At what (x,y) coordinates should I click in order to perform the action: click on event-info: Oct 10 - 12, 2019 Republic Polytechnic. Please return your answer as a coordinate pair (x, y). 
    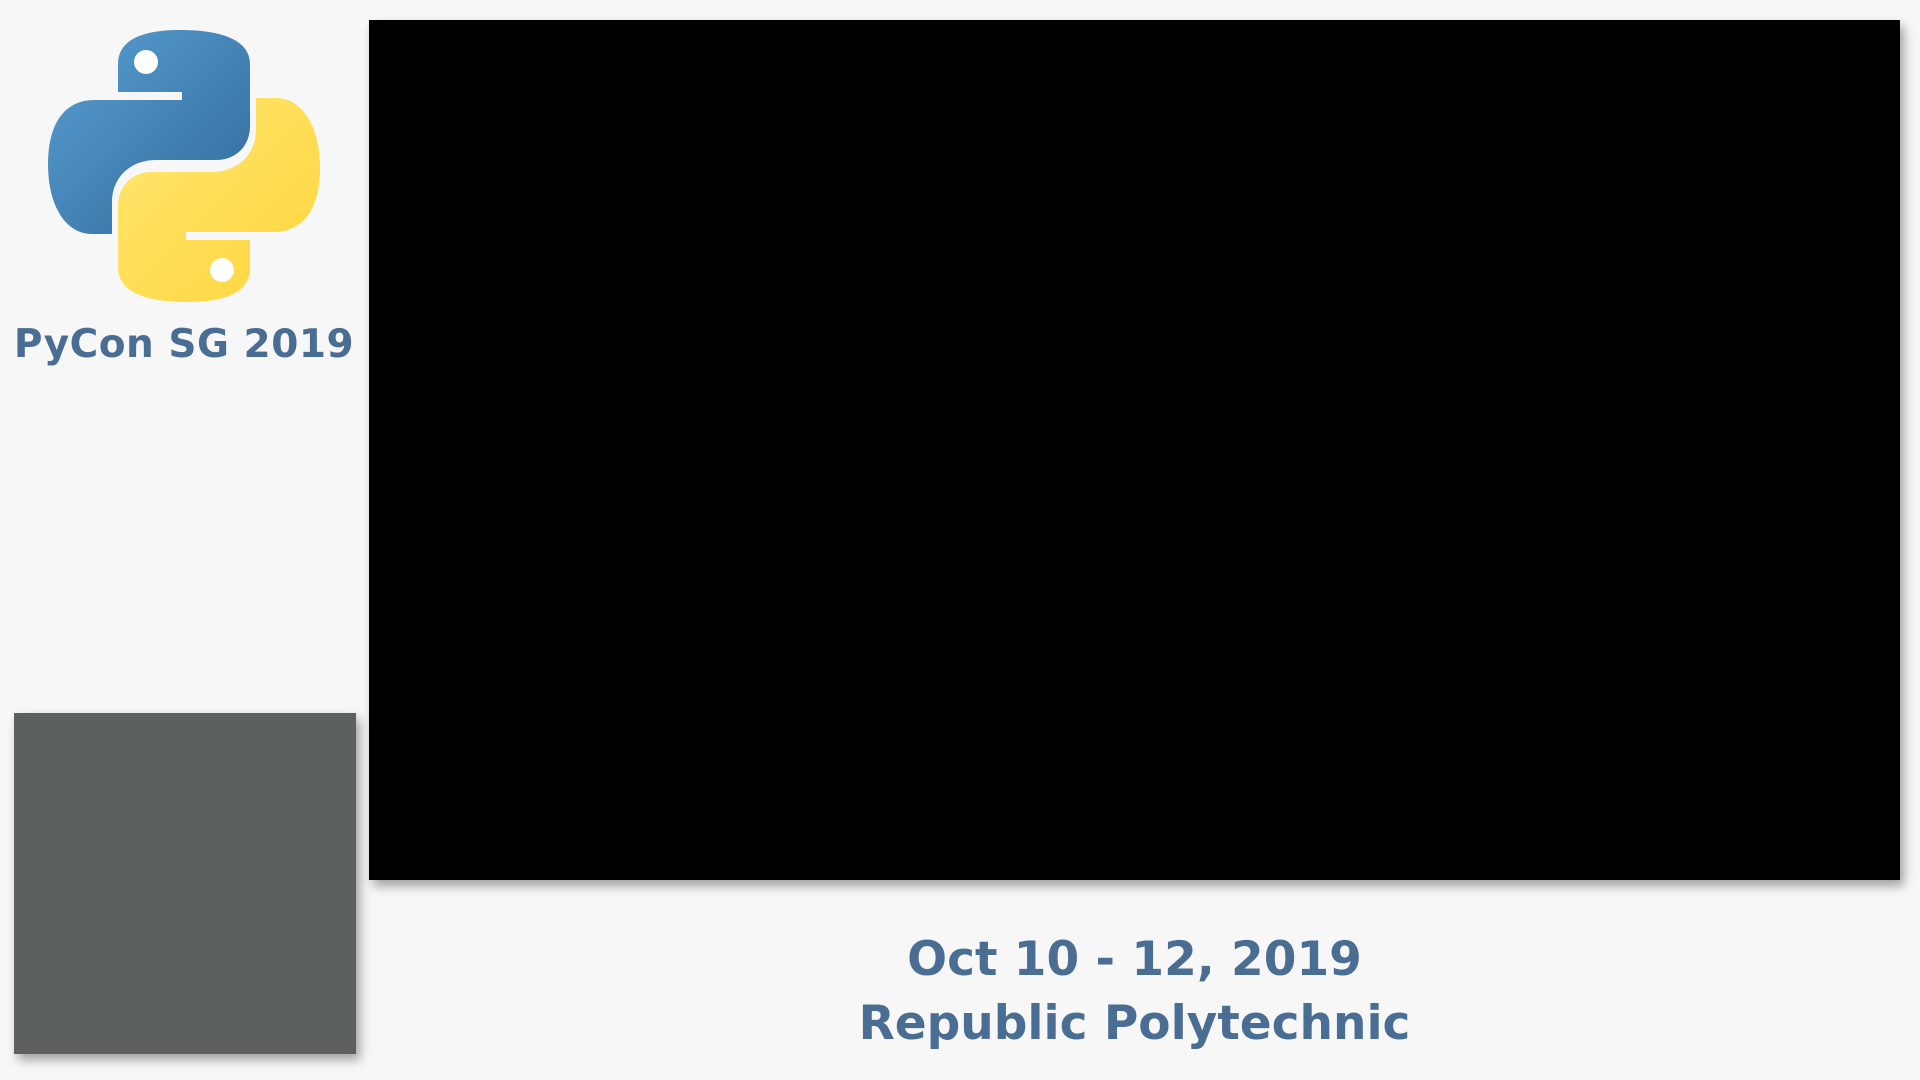
    Looking at the image, I should click on (1134, 992).